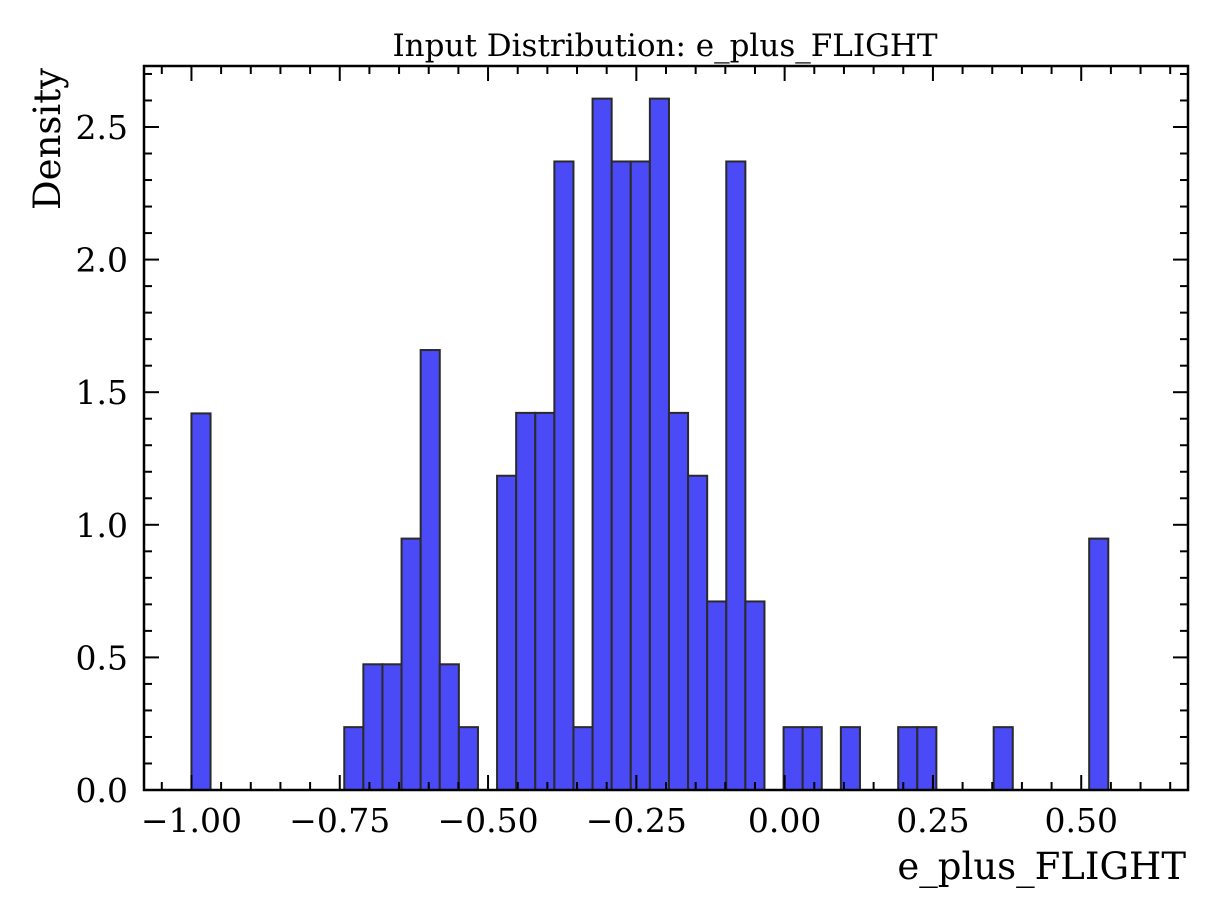 The height and width of the screenshot is (918, 1218). What do you see at coordinates (664, 46) in the screenshot?
I see `chart-title: Input Distribution: e_plus_FLIGHT` at bounding box center [664, 46].